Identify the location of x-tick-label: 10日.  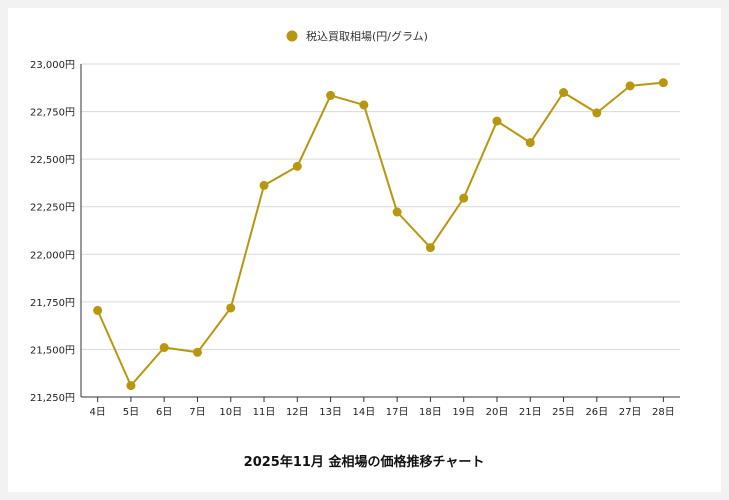
(230, 412).